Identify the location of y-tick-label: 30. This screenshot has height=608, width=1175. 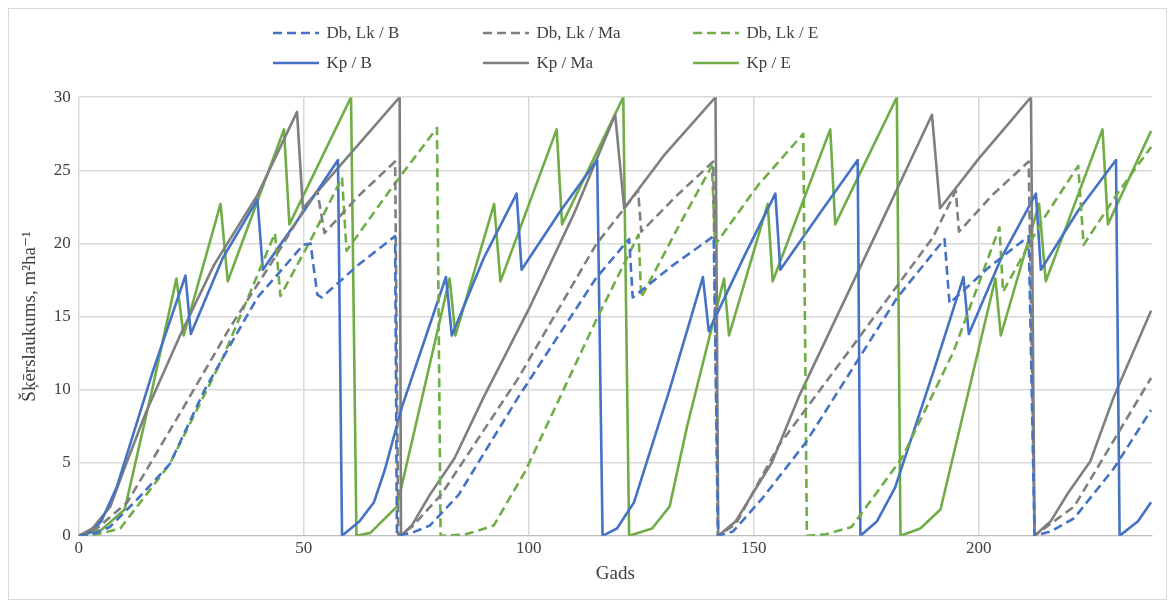
(62, 96).